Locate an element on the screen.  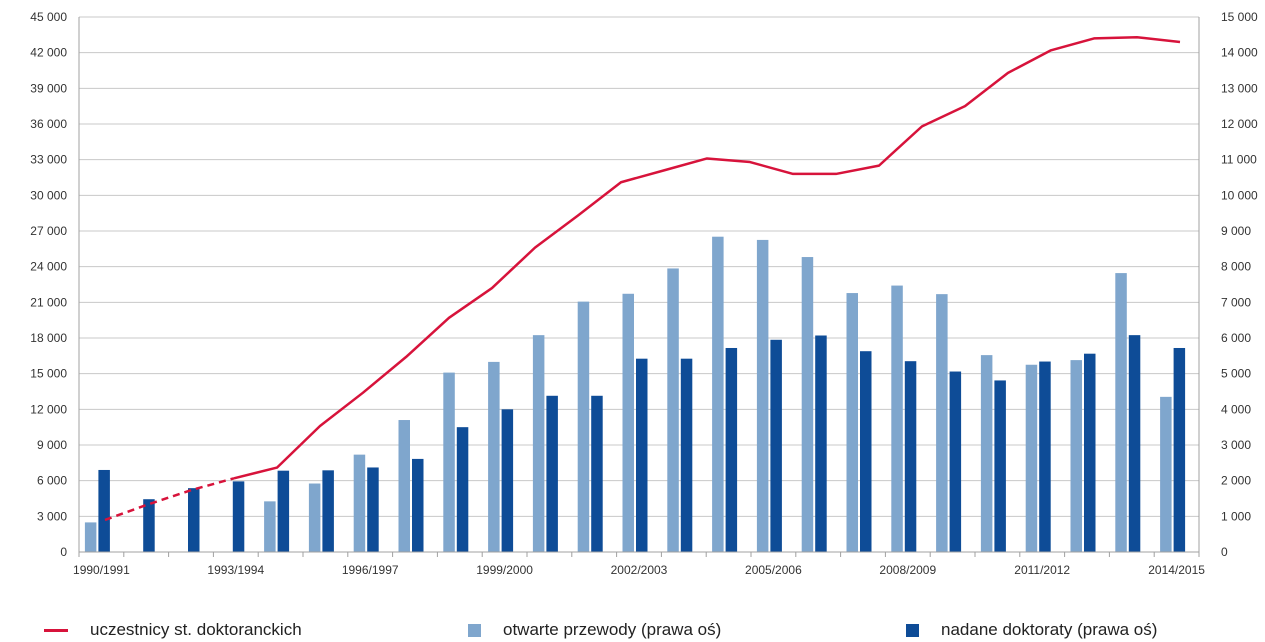
left-tick-label: 33 000 is located at coordinates (48, 160).